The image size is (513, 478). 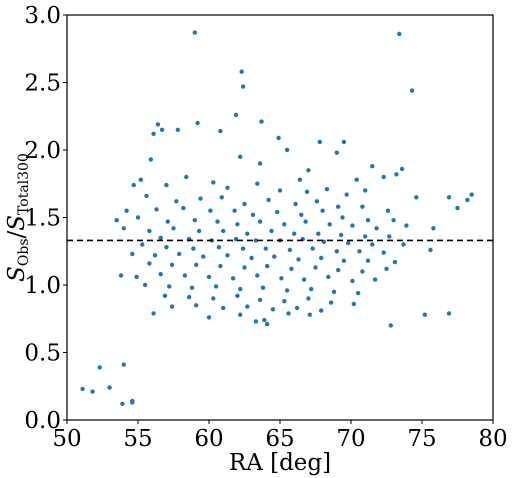 I want to click on x-axis-label: RA [deg], so click(x=280, y=463).